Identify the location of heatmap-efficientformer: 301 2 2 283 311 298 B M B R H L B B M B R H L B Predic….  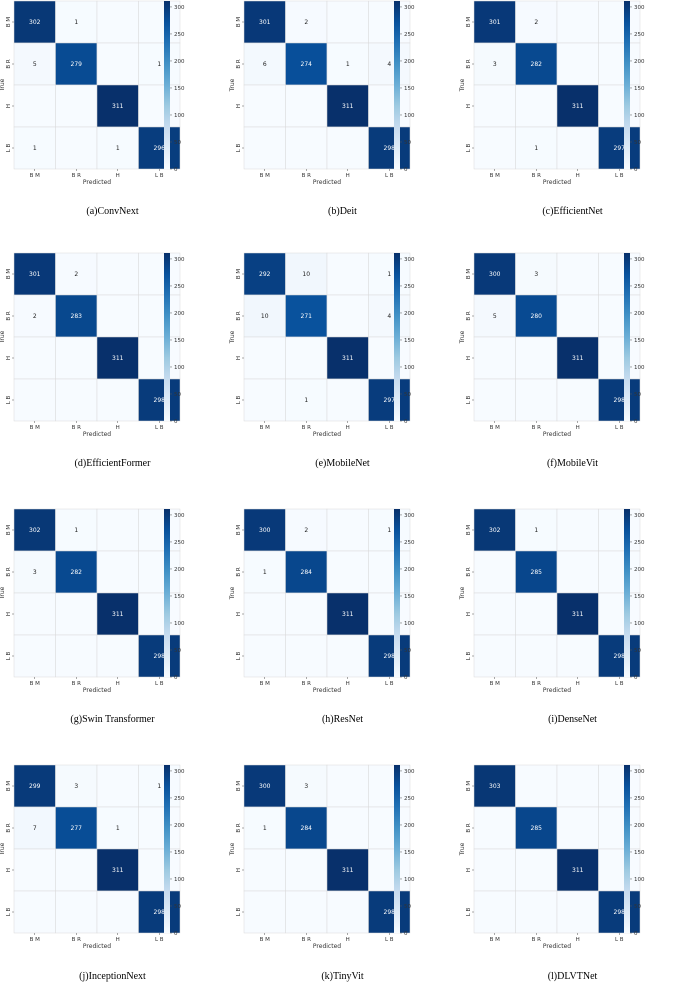
(92, 345).